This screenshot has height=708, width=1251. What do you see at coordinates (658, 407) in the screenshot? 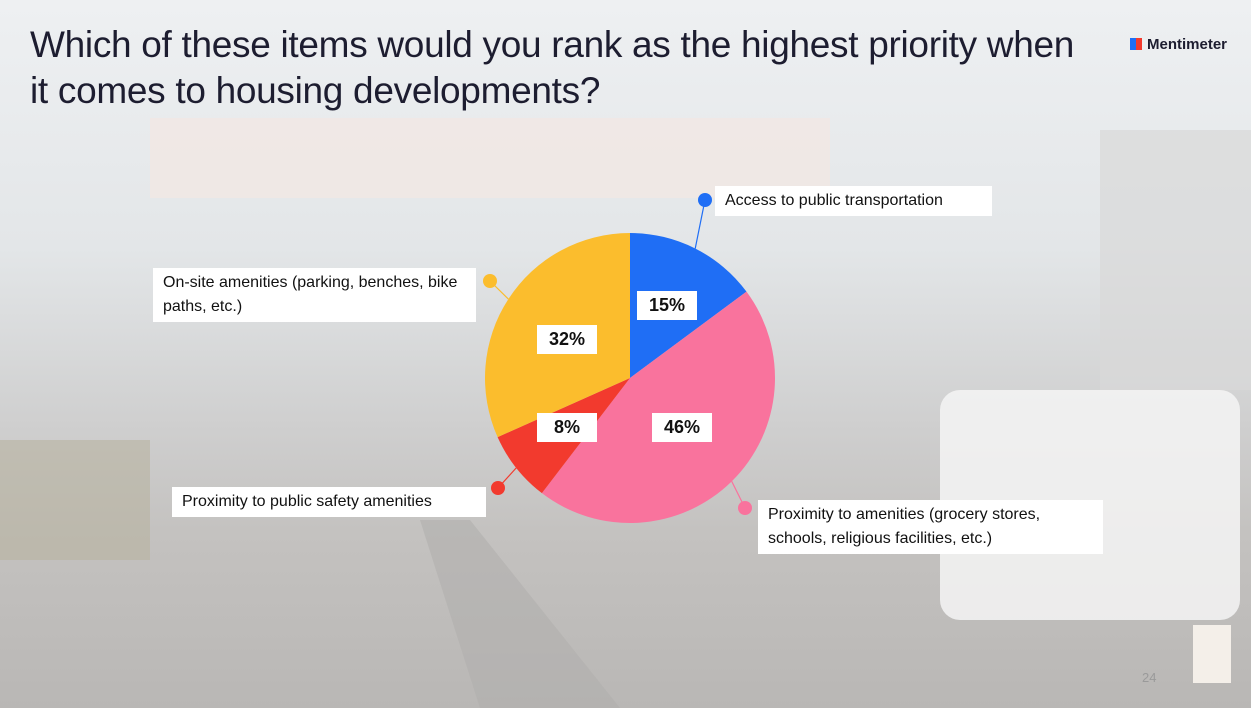
I see `pie-slice` at bounding box center [658, 407].